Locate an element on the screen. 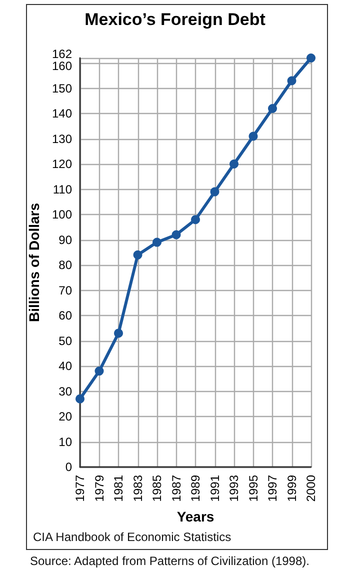  x-tick-label: 1991 is located at coordinates (215, 488).